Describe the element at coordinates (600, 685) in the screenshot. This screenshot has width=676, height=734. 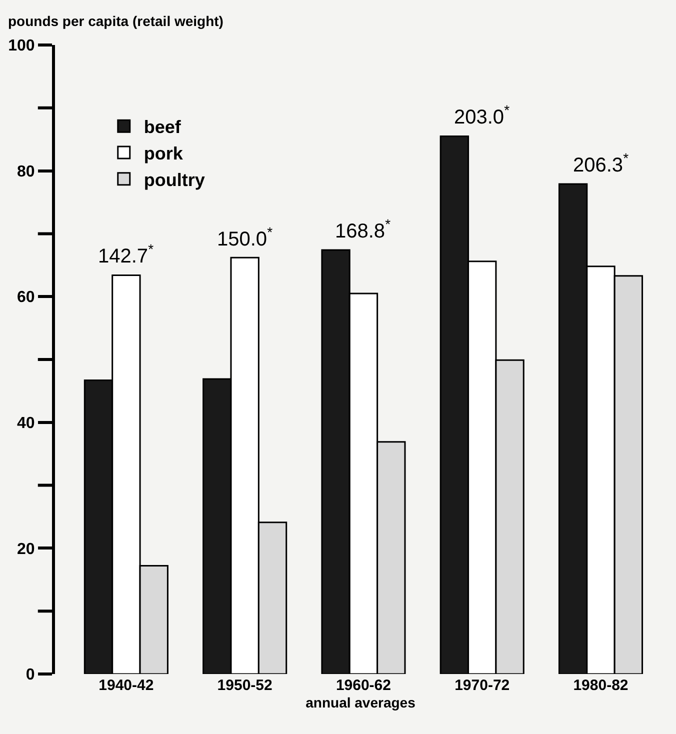
I see `x-tick-label: 1980-82` at that location.